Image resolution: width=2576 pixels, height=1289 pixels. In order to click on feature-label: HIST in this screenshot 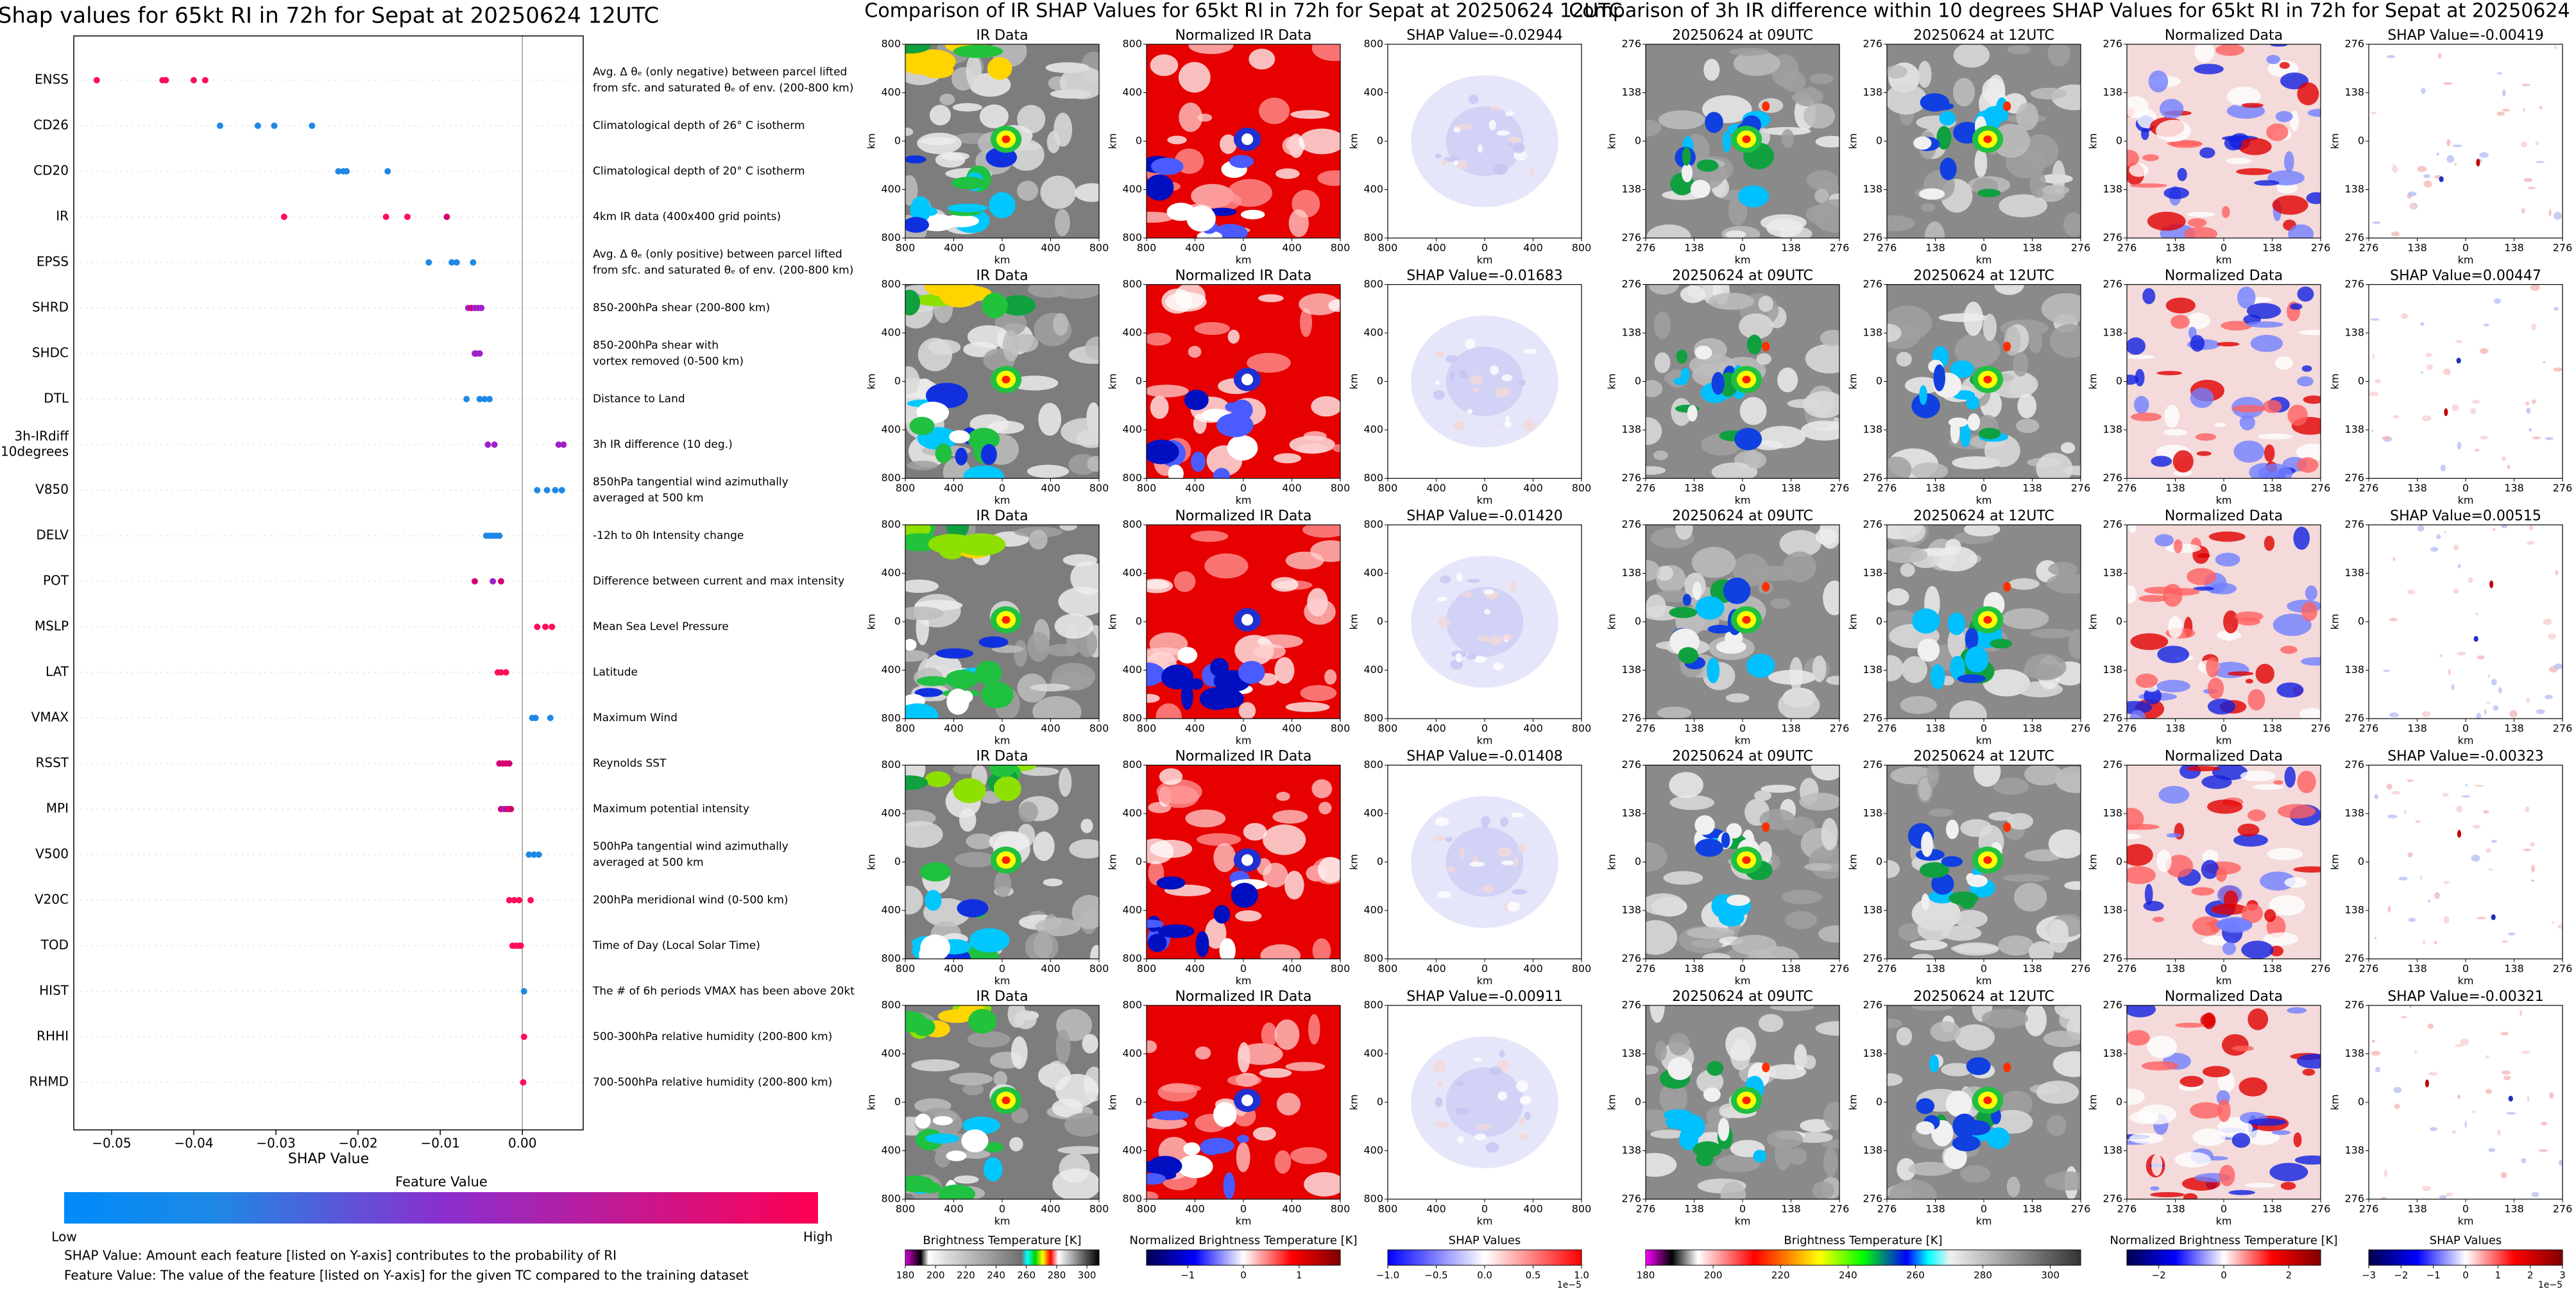, I will do `click(54, 991)`.